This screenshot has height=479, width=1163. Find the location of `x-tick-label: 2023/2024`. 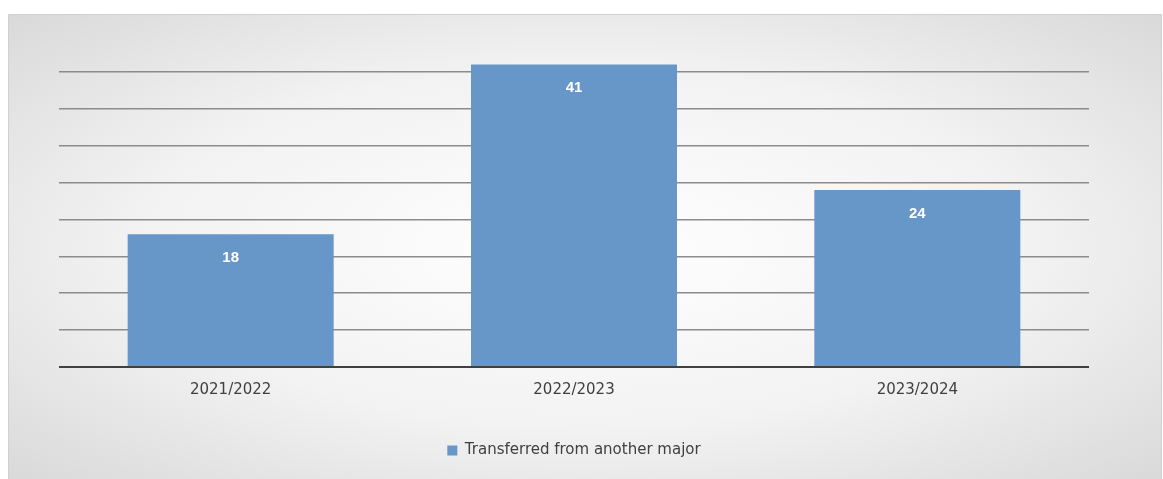

x-tick-label: 2023/2024 is located at coordinates (917, 388).